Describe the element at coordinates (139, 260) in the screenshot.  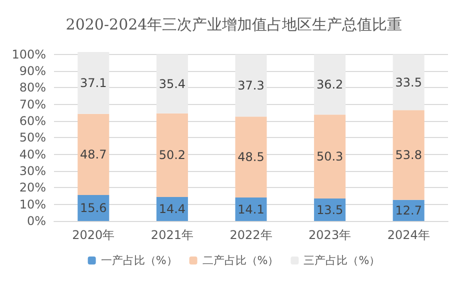
I see `legend-label: 一产占比（%）` at that location.